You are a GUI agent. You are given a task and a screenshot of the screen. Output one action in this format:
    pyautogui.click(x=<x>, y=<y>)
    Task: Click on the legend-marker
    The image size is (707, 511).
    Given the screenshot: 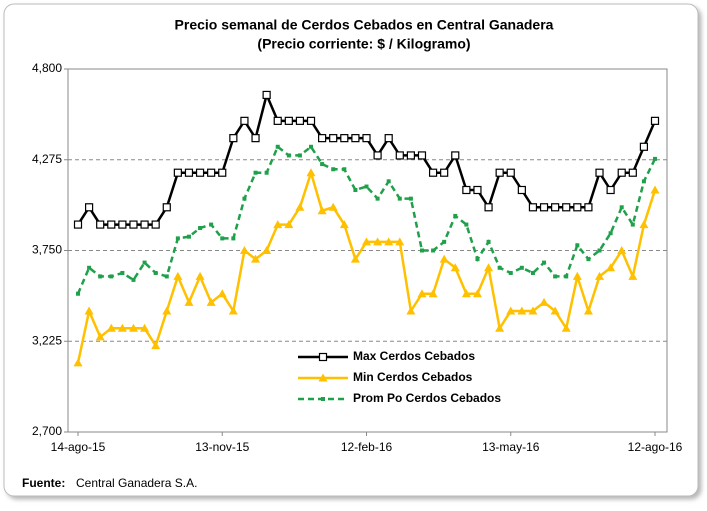 What is the action you would take?
    pyautogui.click(x=323, y=357)
    